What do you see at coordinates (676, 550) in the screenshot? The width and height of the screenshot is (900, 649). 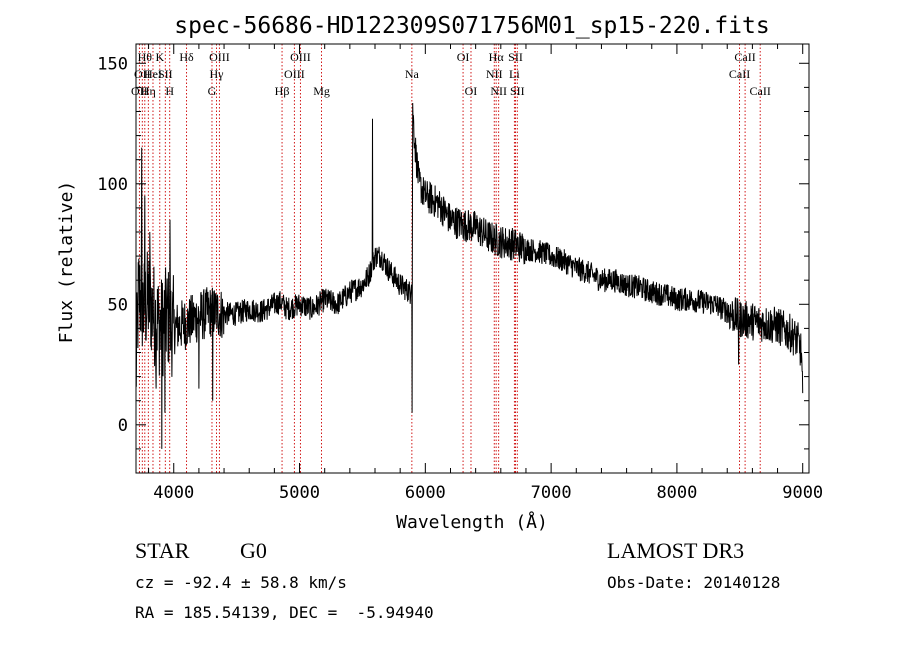 I see `survey-label: LAMOST DR3` at bounding box center [676, 550].